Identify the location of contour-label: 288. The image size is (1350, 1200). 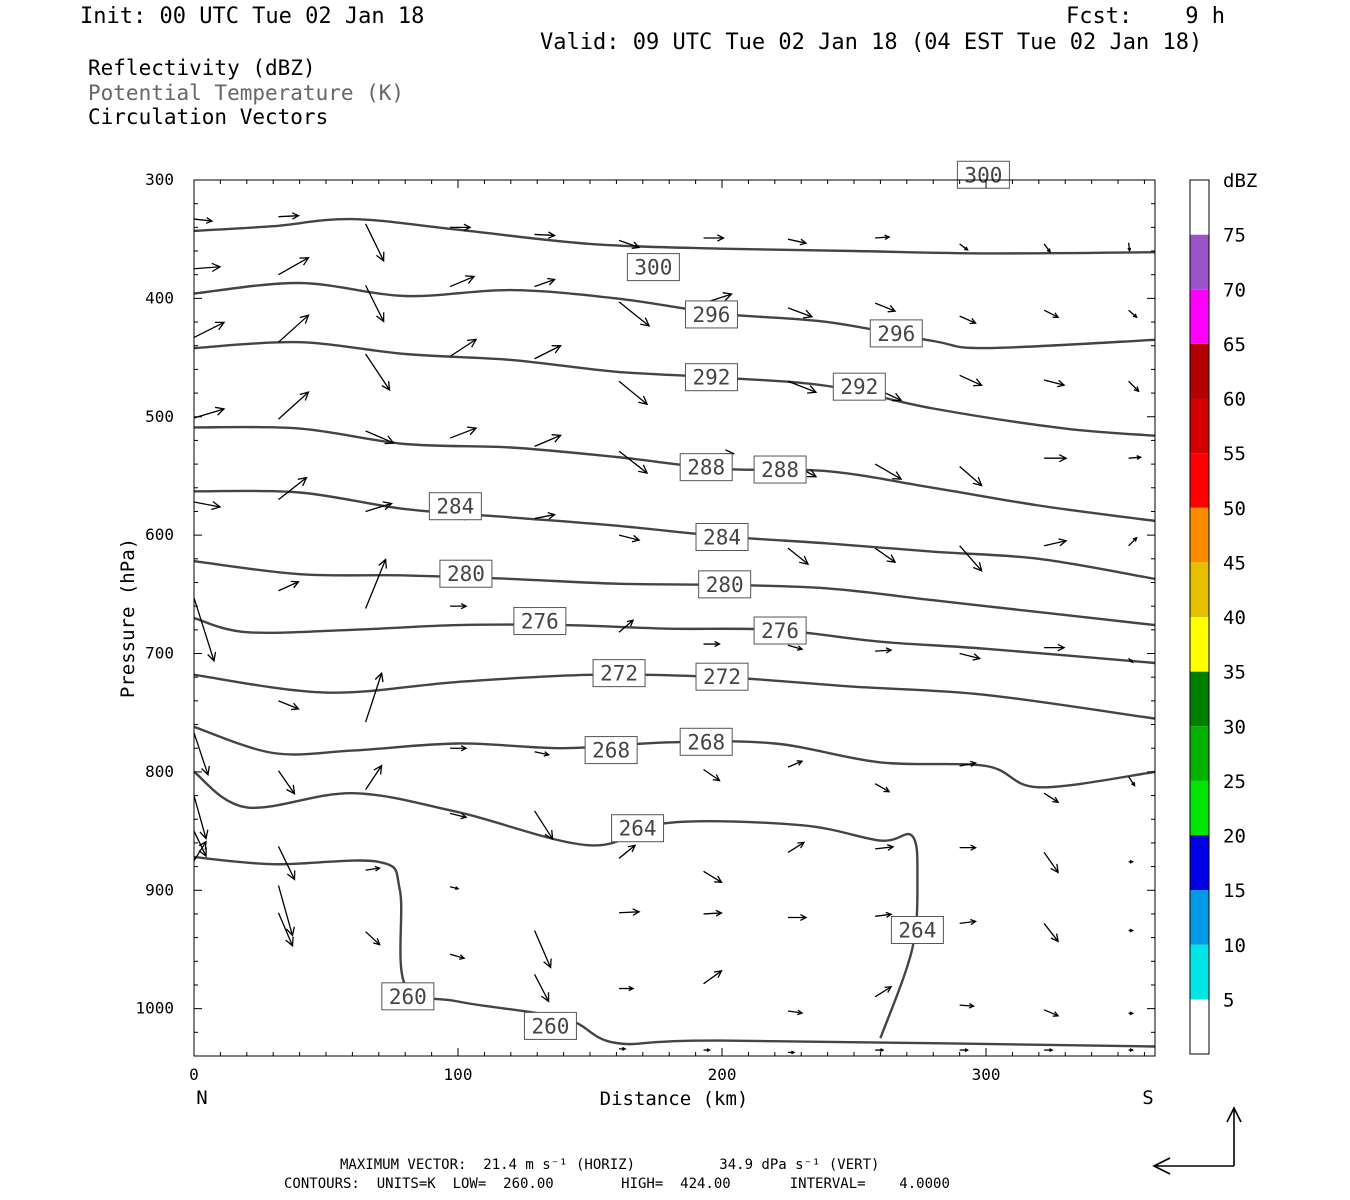
(780, 470).